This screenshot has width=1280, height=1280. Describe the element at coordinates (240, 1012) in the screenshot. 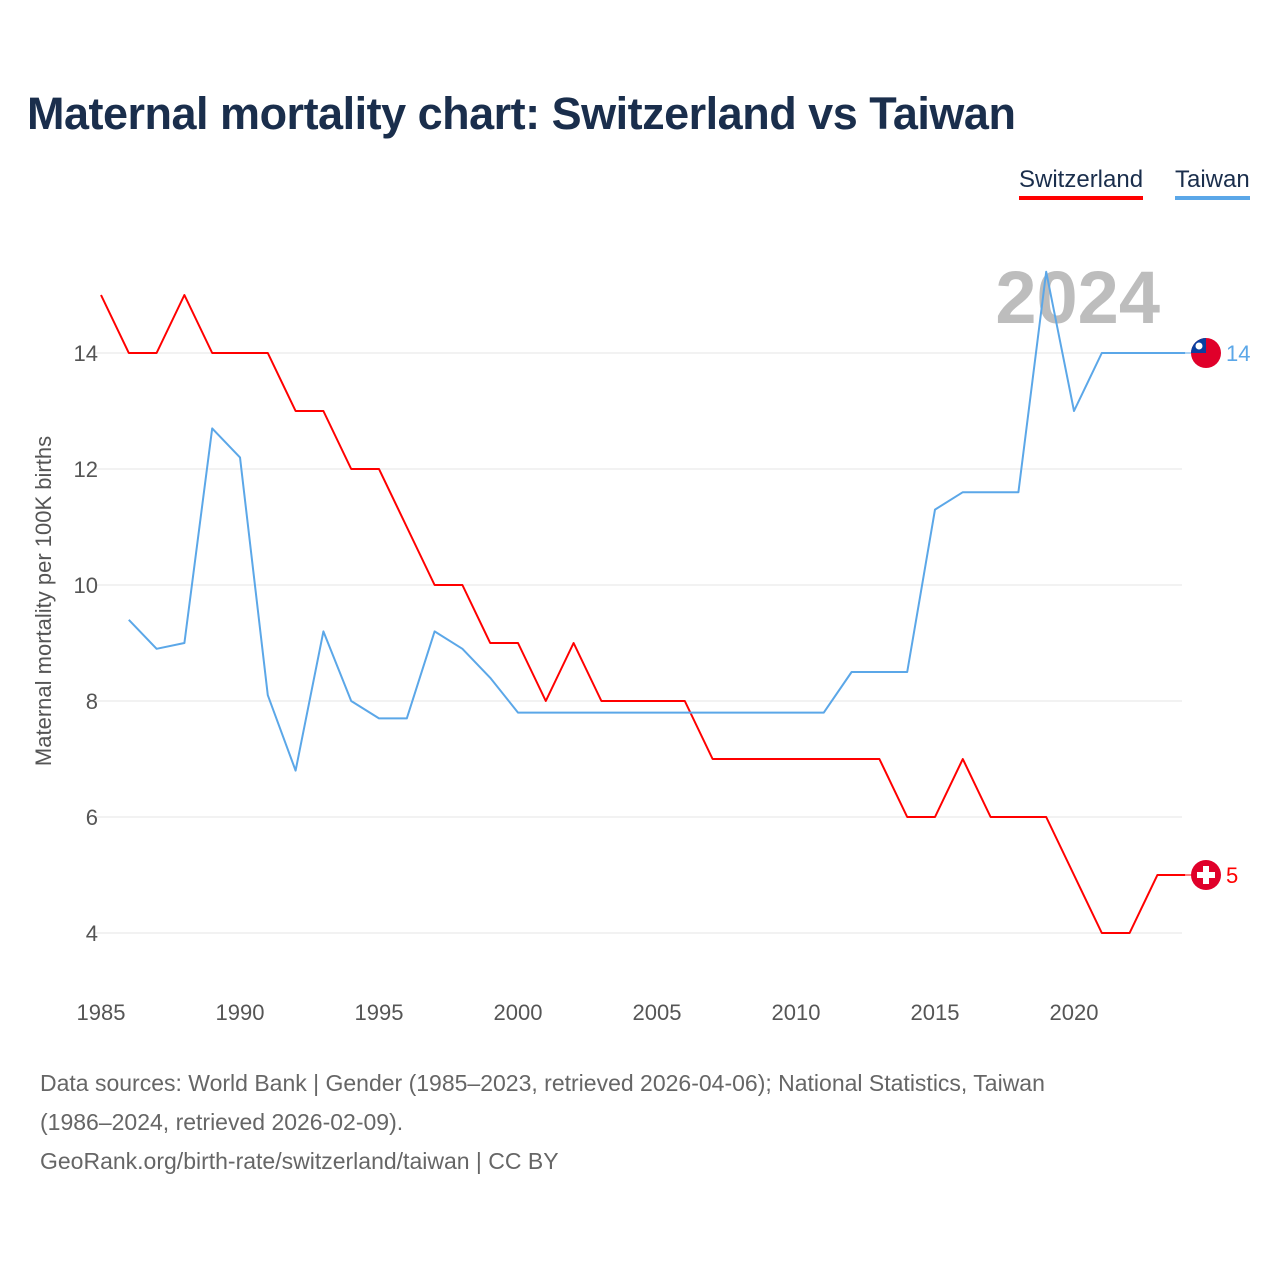

I see `x-tick-label: 1990` at that location.